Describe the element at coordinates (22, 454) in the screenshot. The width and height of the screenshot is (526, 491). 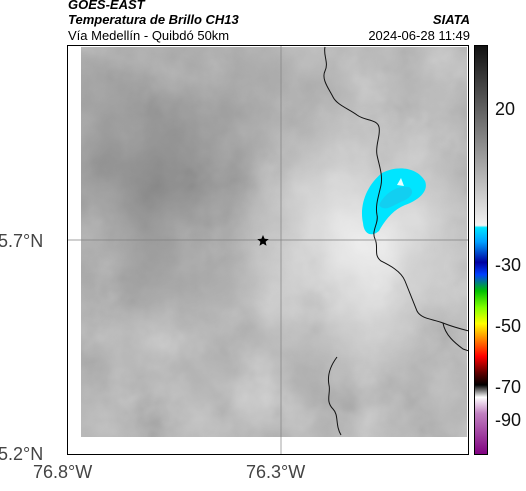
I see `y-tick-label: 5.2°N` at that location.